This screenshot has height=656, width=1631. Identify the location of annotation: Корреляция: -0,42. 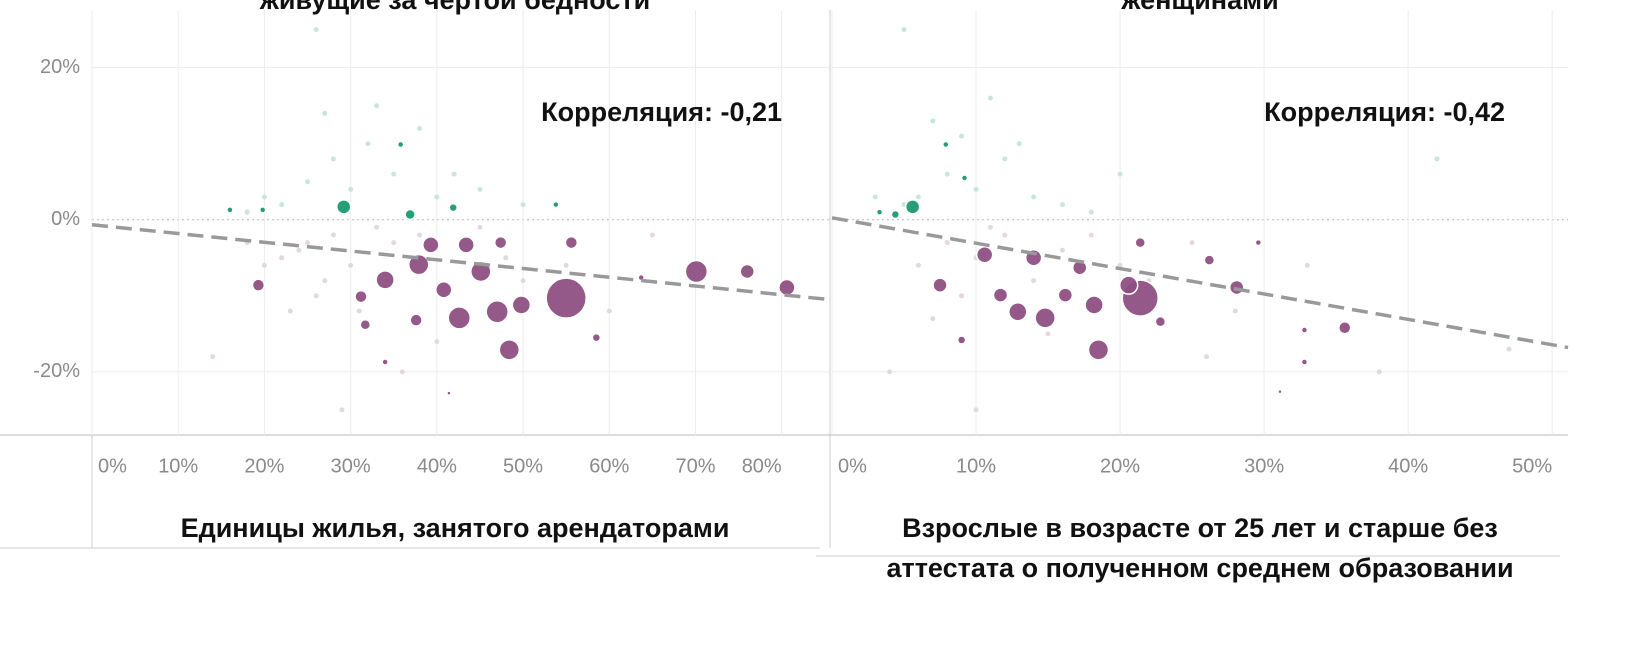
(1384, 112).